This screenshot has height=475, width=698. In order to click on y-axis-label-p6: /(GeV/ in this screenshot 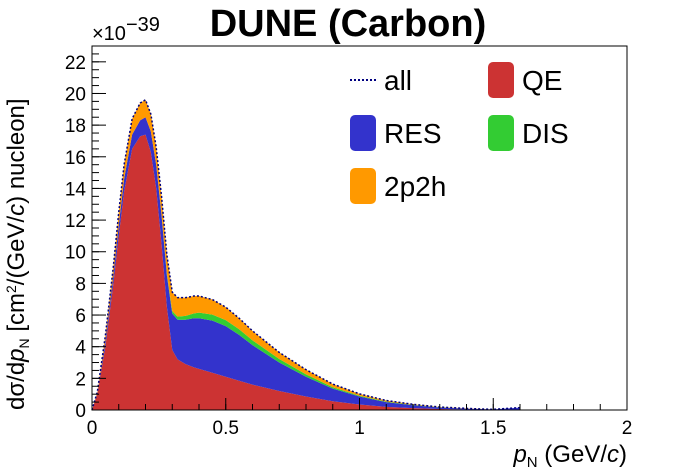, I will do `click(16, 251)`.